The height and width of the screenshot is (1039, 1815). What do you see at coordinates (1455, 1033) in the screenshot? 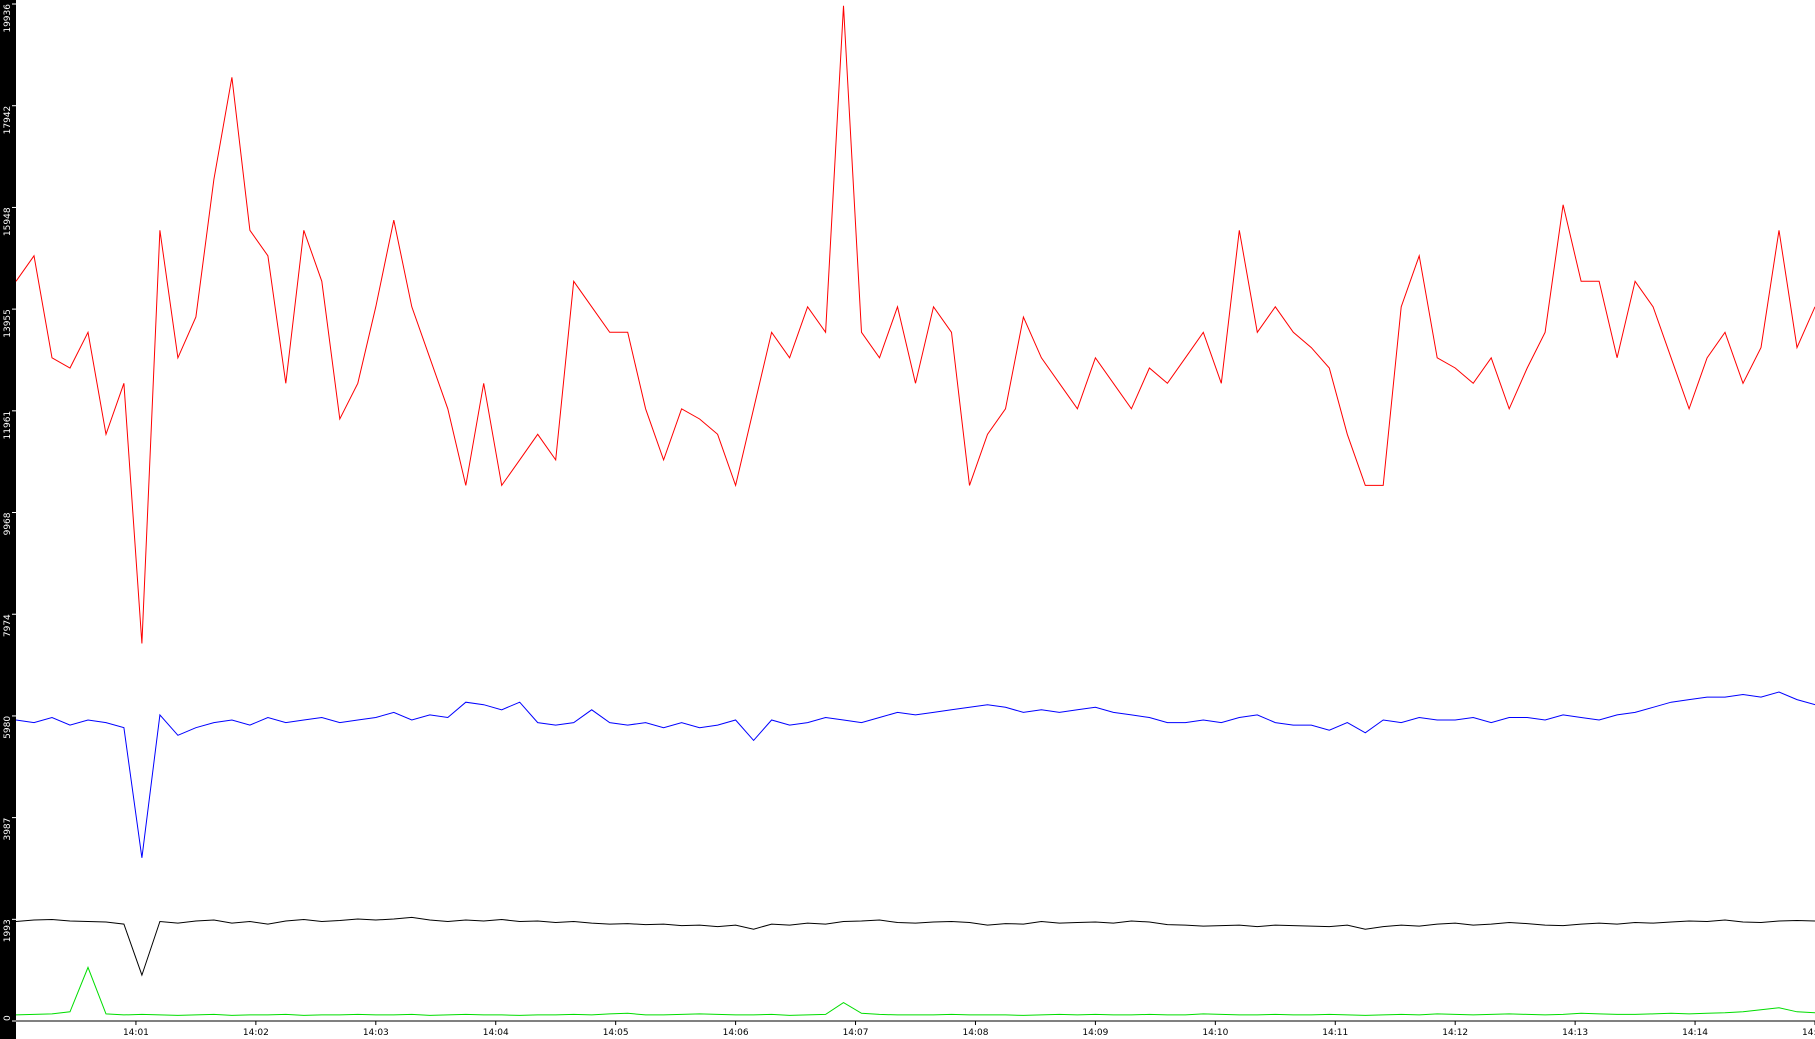
I see `x-tick-label: 14:12` at bounding box center [1455, 1033].